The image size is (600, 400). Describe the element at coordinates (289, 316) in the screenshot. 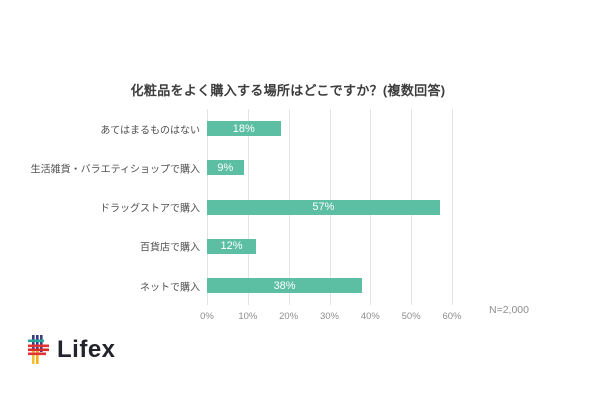

I see `x-tick-label: 20%` at that location.